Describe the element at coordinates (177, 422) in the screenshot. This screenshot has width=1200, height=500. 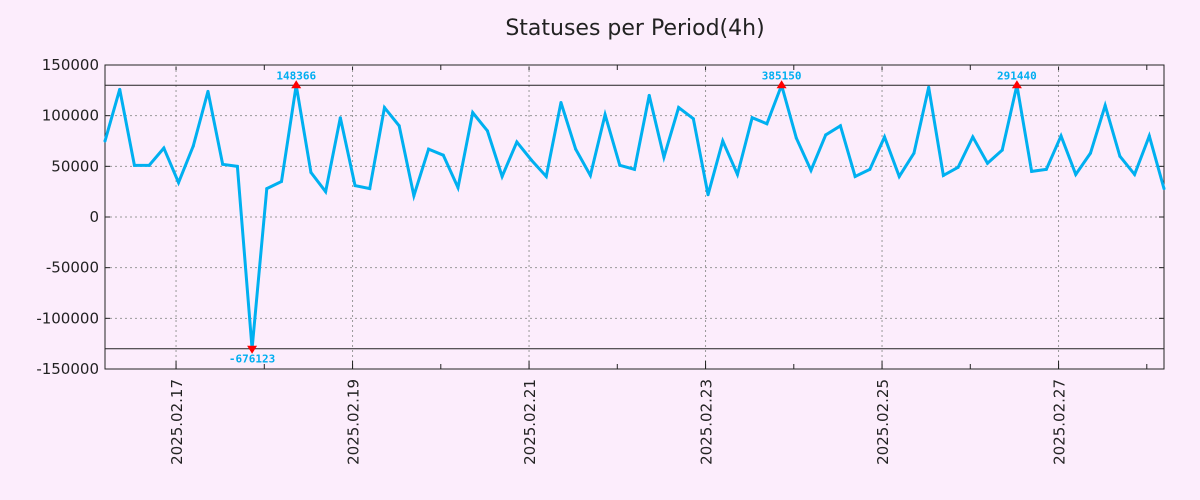
I see `x-tick-label: 2025.02.17` at that location.